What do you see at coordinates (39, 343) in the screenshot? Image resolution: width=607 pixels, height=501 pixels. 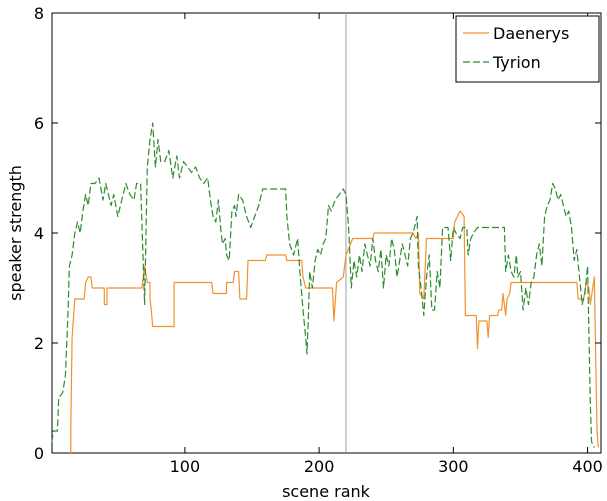 I see `y-tick-label: 2` at bounding box center [39, 343].